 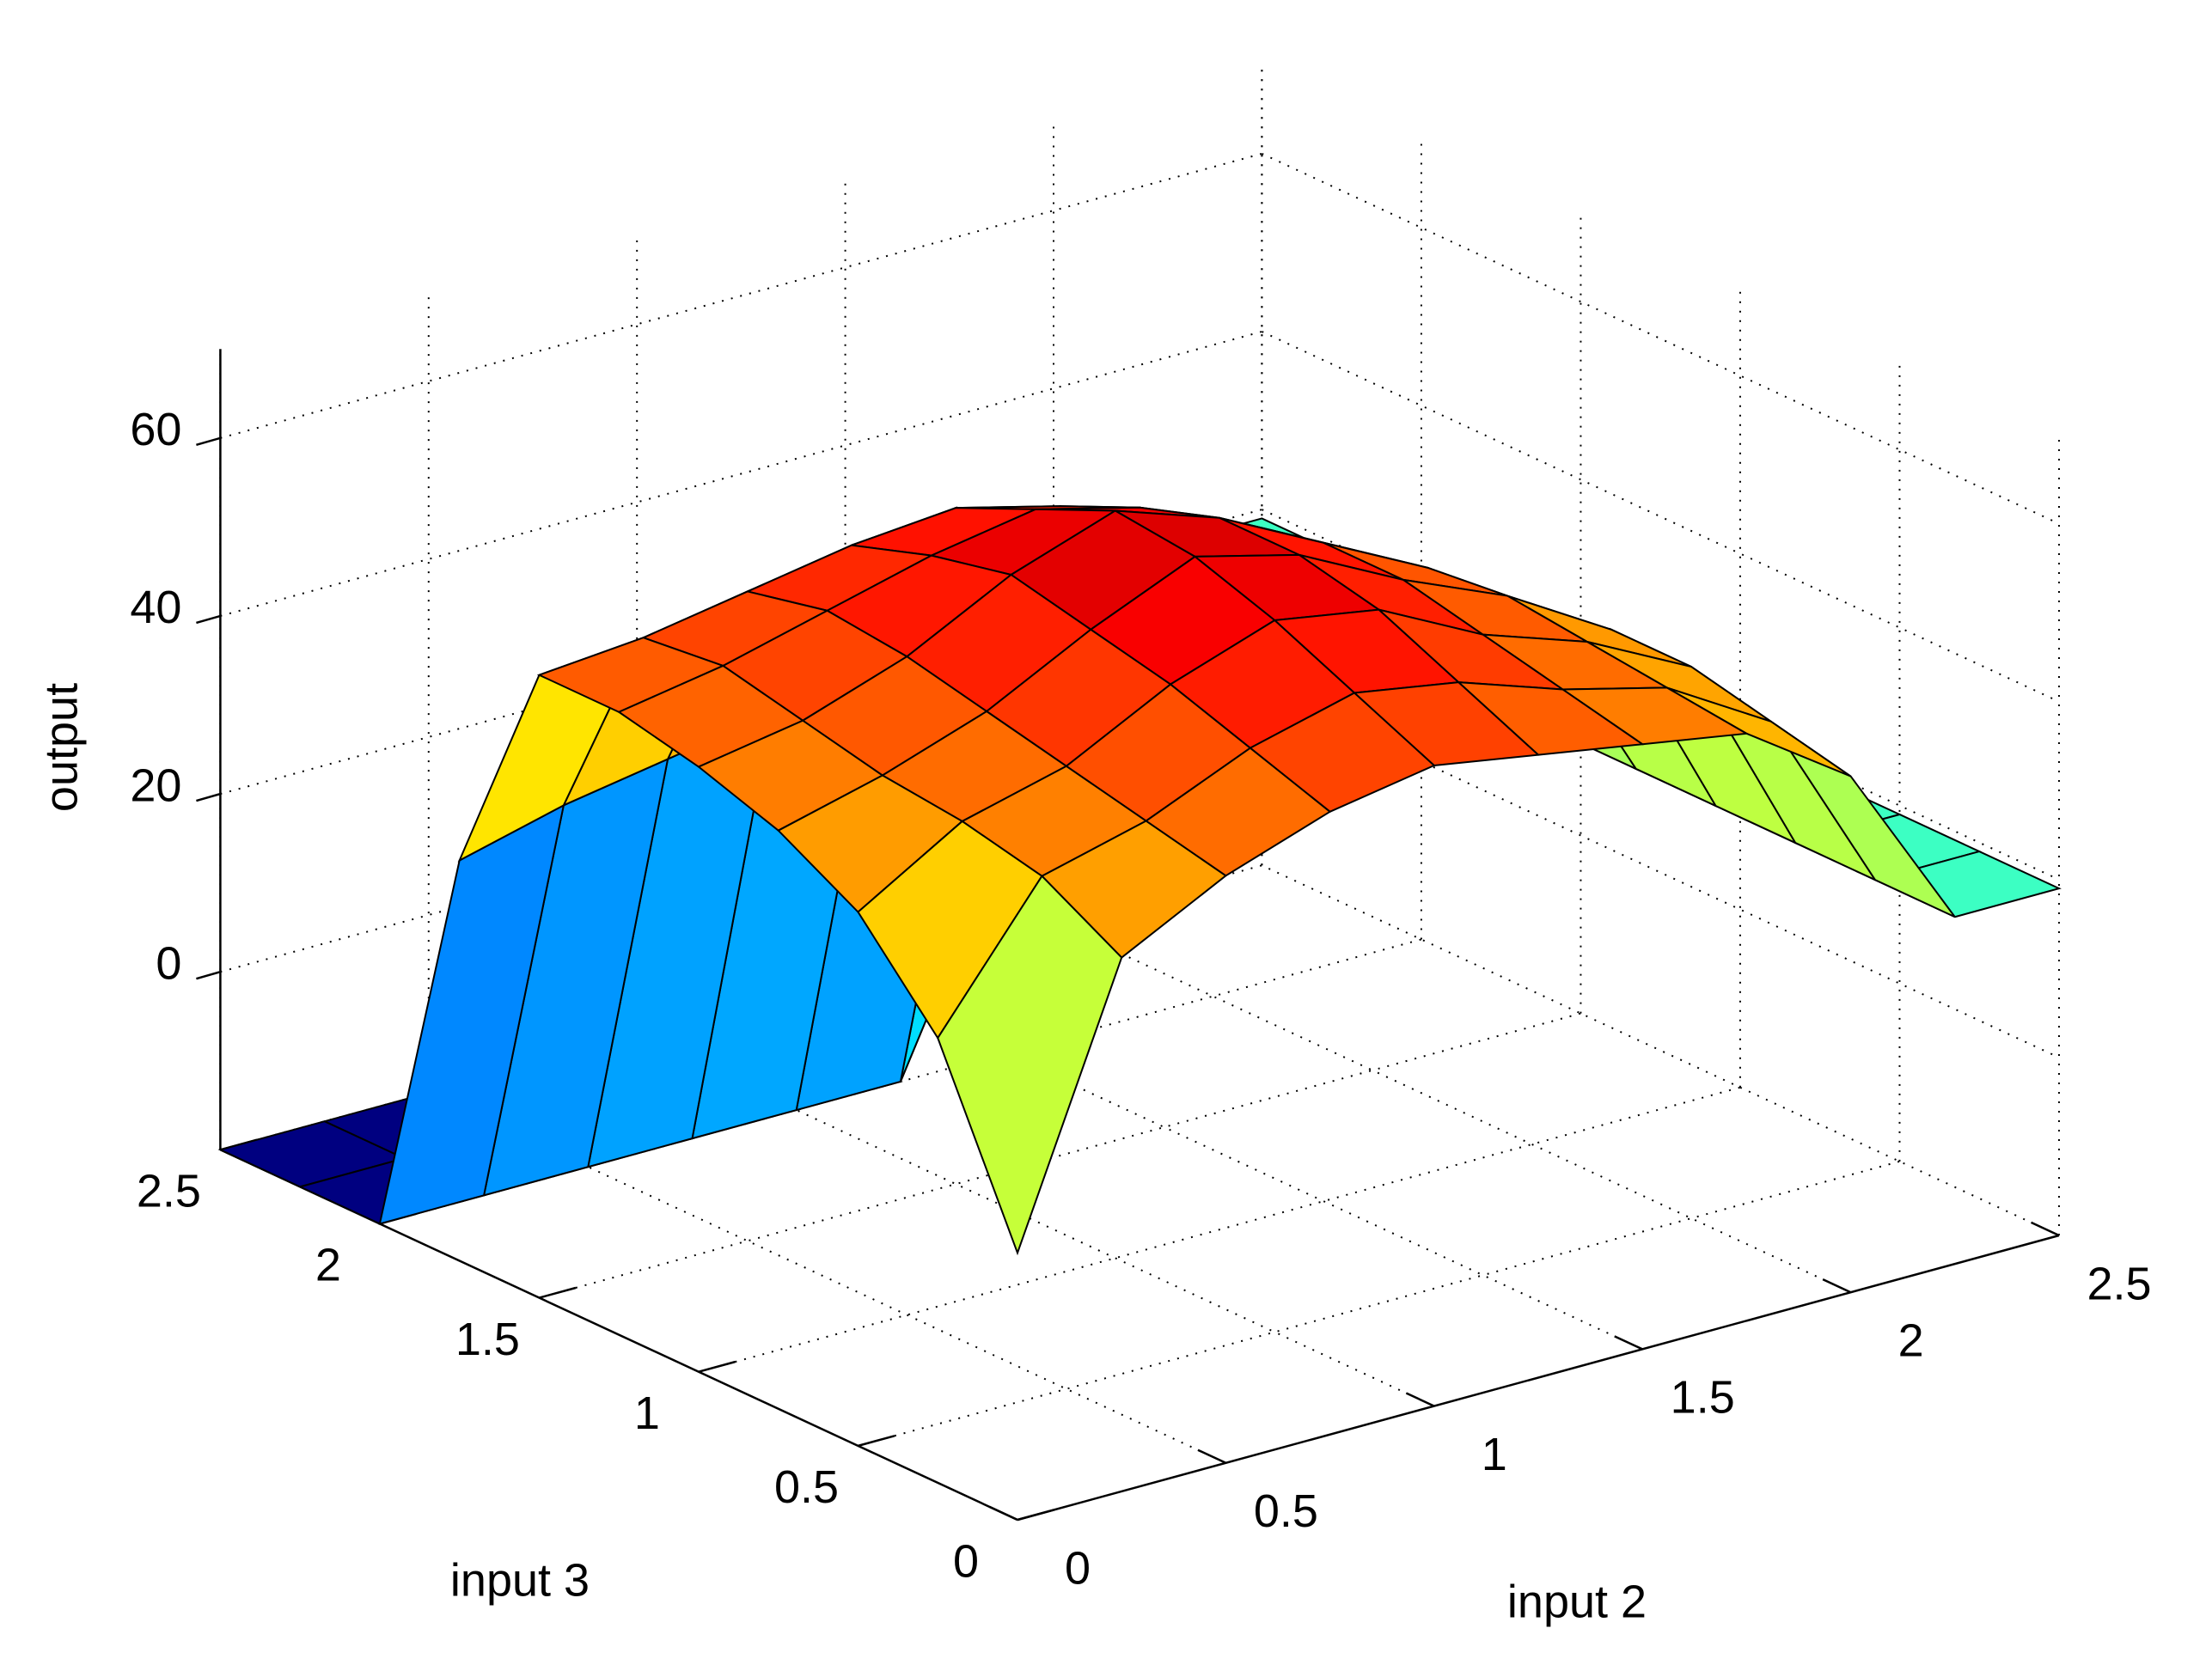 What do you see at coordinates (1577, 1602) in the screenshot?
I see `x-axis-title: input 2` at bounding box center [1577, 1602].